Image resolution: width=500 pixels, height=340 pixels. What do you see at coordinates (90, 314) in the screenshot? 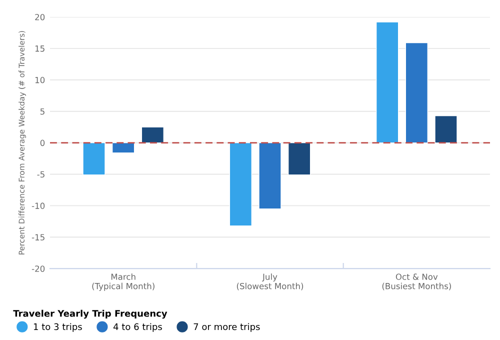
I see `legend-title: Traveler Yearly Trip Frequency` at bounding box center [90, 314].